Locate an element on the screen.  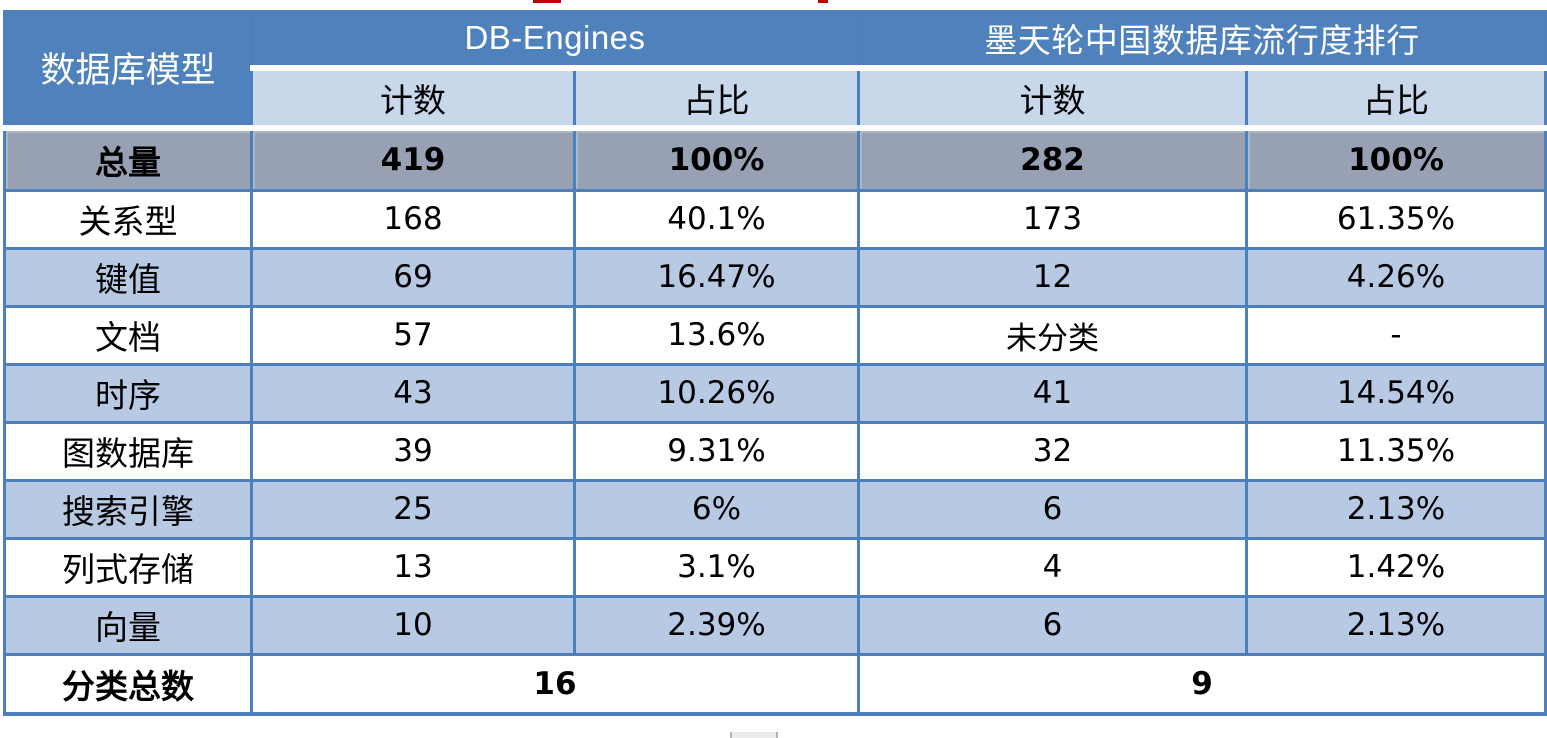
cell-value: 4.26% is located at coordinates (1396, 277).